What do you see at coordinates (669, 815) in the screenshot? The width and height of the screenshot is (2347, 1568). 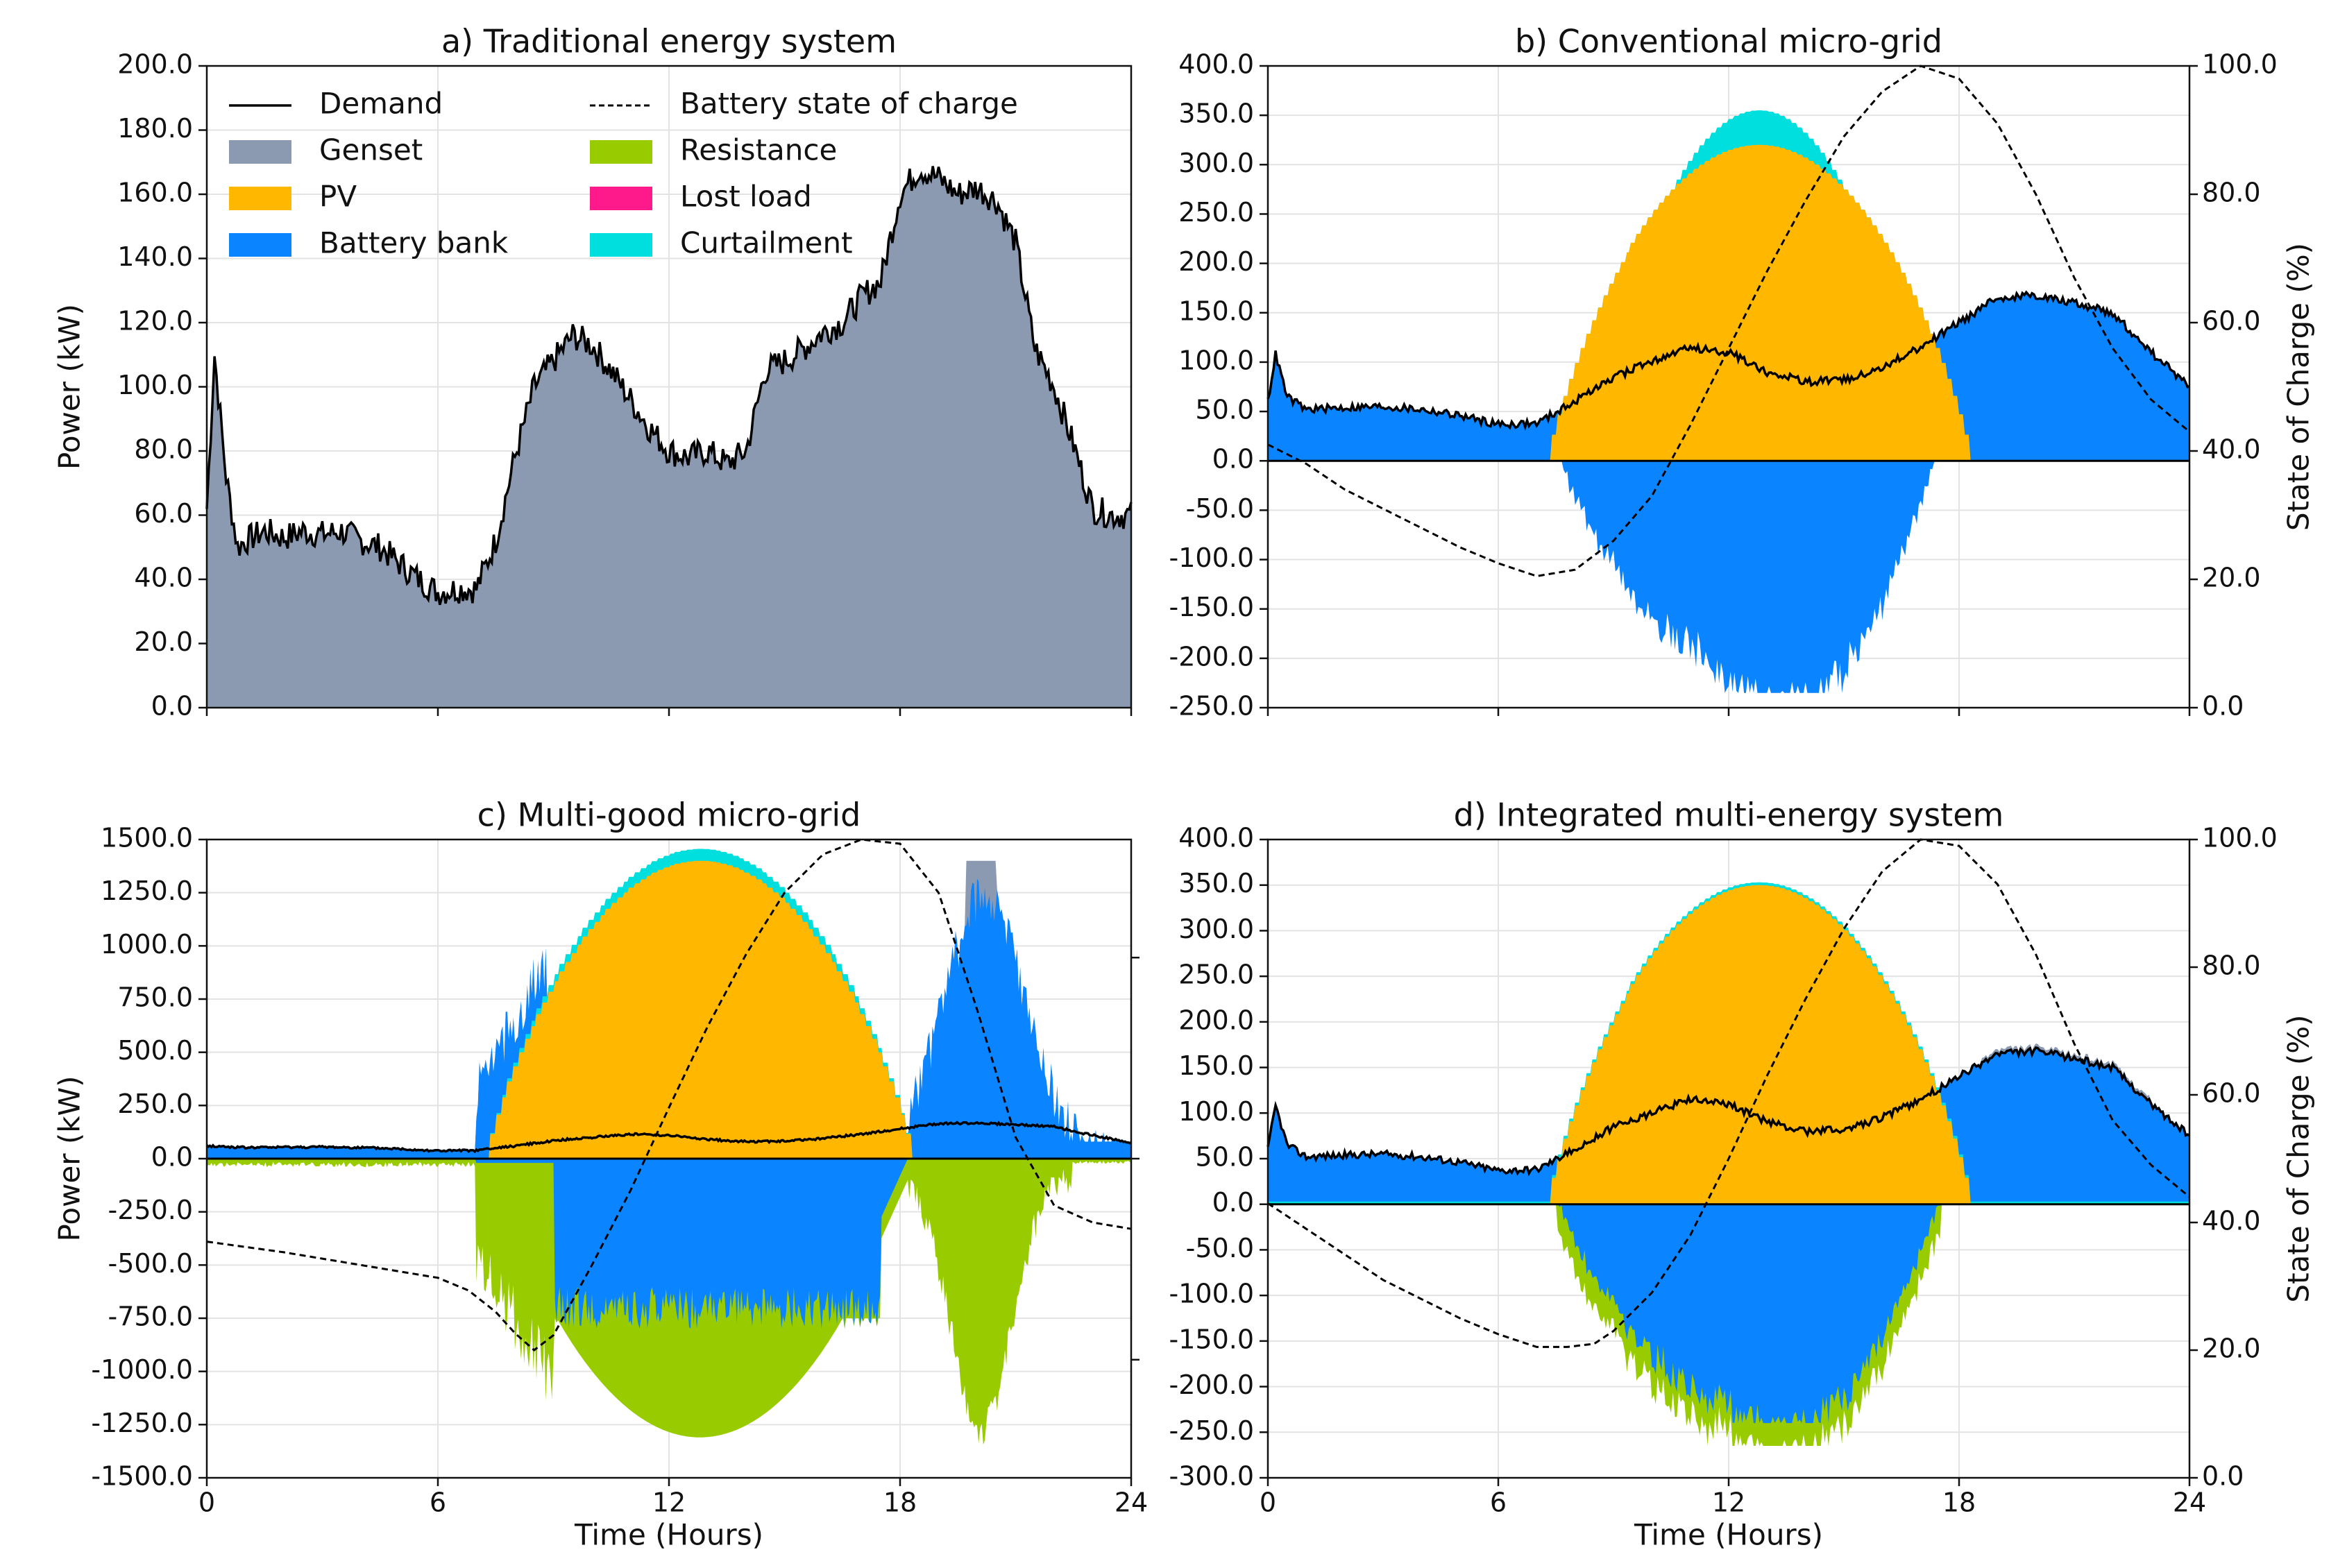 I see `chart-title: c) Multi-good micro-grid` at bounding box center [669, 815].